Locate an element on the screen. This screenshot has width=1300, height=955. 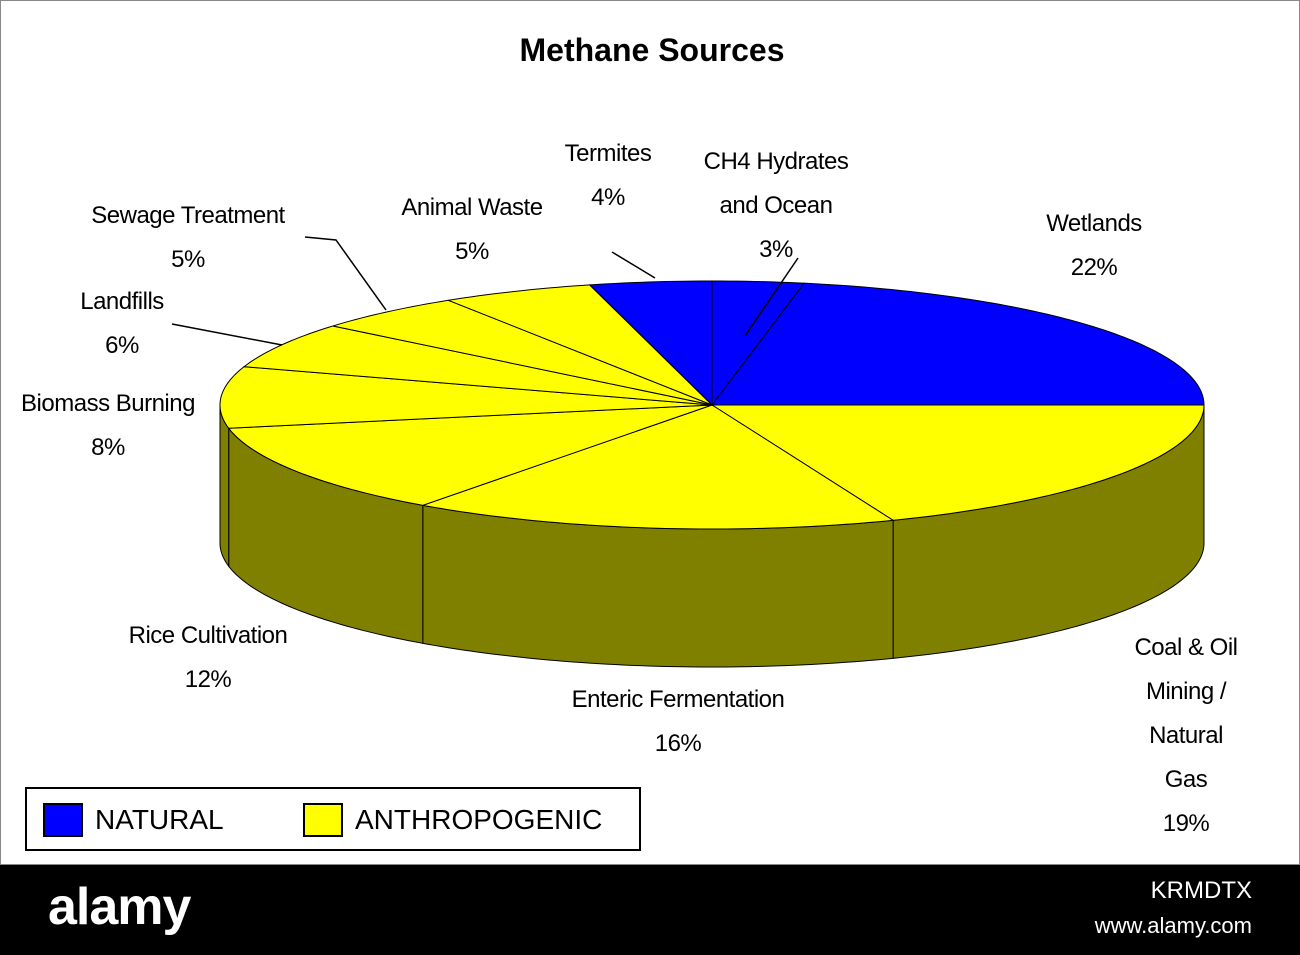
slice-value: 3% is located at coordinates (776, 249).